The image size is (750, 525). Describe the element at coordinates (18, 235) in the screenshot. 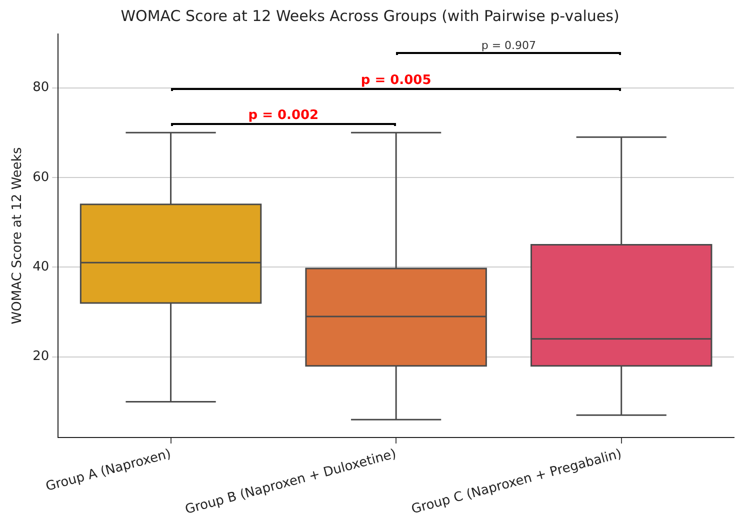

I see `y-axis-title: WOMAC Score at 12 Weeks` at that location.